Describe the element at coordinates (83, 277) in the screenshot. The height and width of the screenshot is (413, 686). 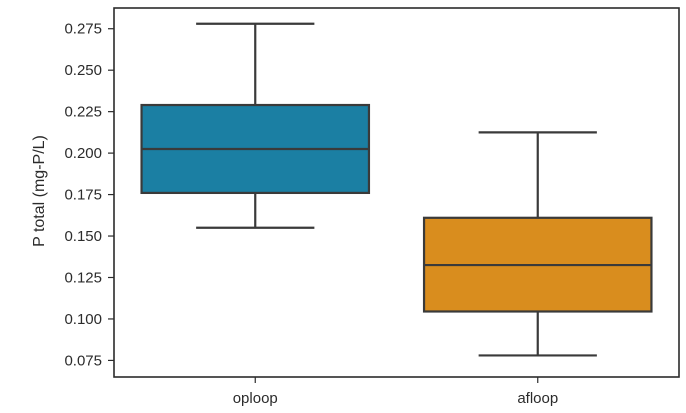
I see `y-tick-label: 0.125` at that location.